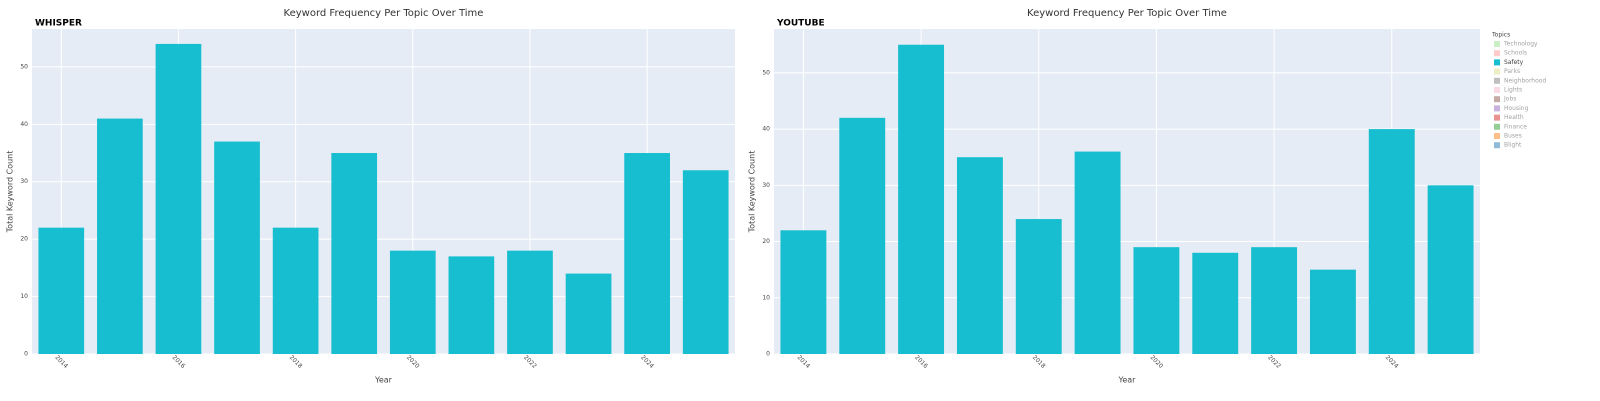 The height and width of the screenshot is (401, 1600). What do you see at coordinates (1513, 90) in the screenshot?
I see `legend-label: Lights` at bounding box center [1513, 90].